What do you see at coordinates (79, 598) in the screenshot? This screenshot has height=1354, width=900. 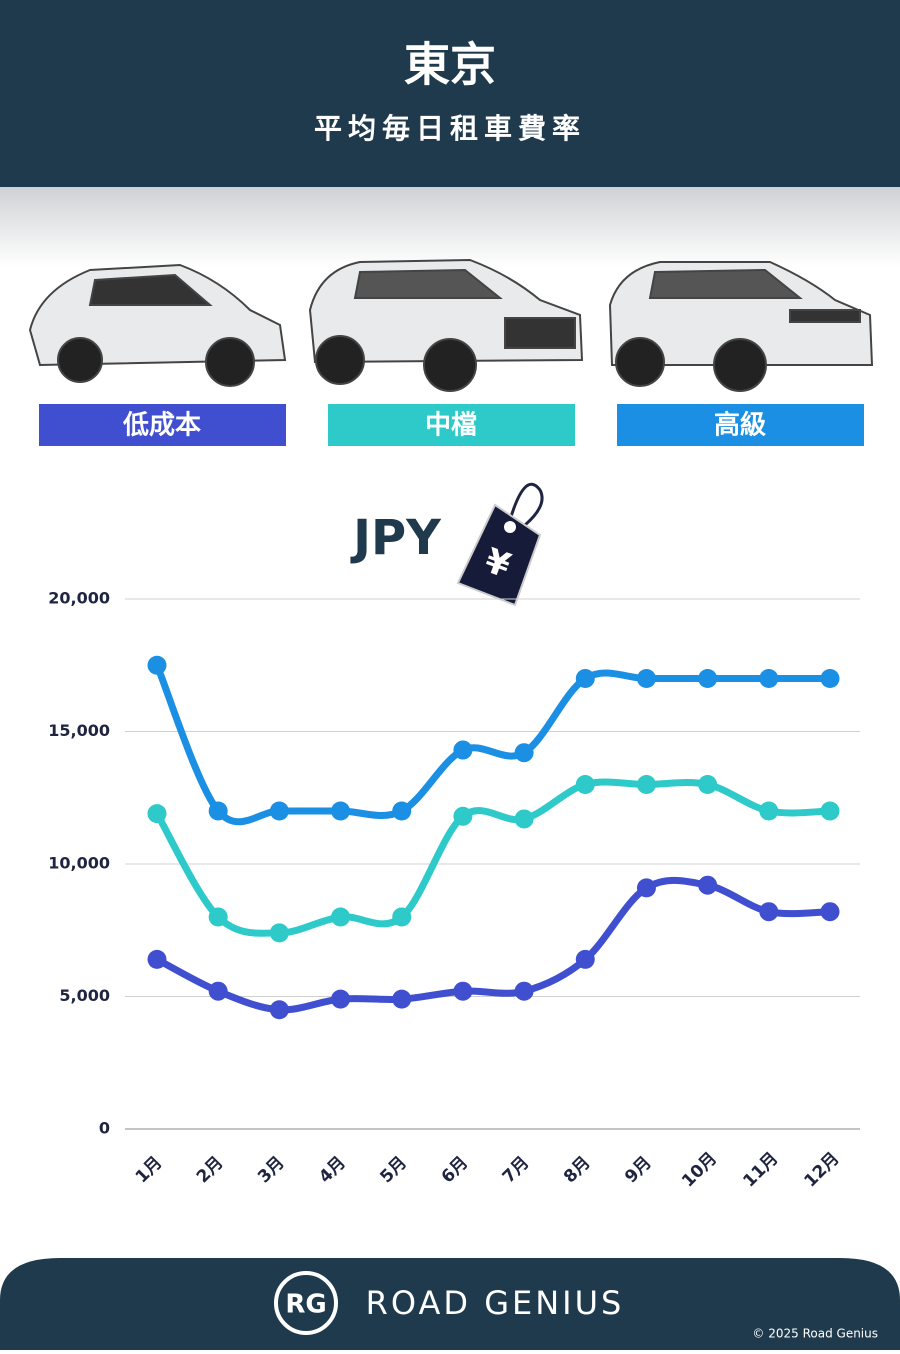 I see `y-tick-label: 20,000` at bounding box center [79, 598].